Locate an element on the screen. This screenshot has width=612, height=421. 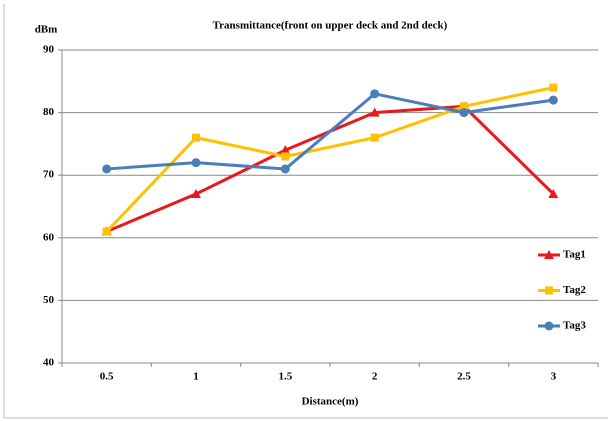
y-tick-label: 70 is located at coordinates (49, 175).